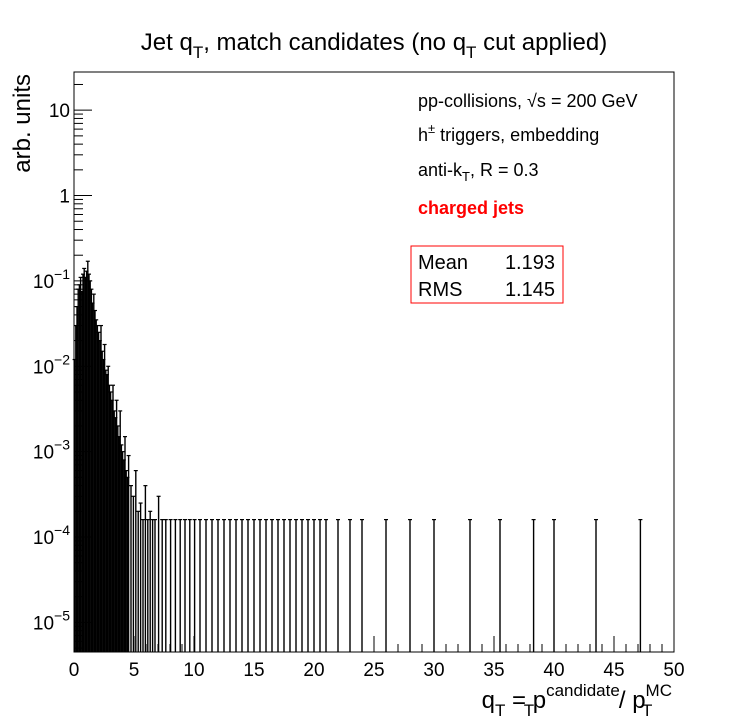 Image resolution: width=748 pixels, height=724 pixels. What do you see at coordinates (193, 670) in the screenshot?
I see `x-tick-label: 10` at bounding box center [193, 670].